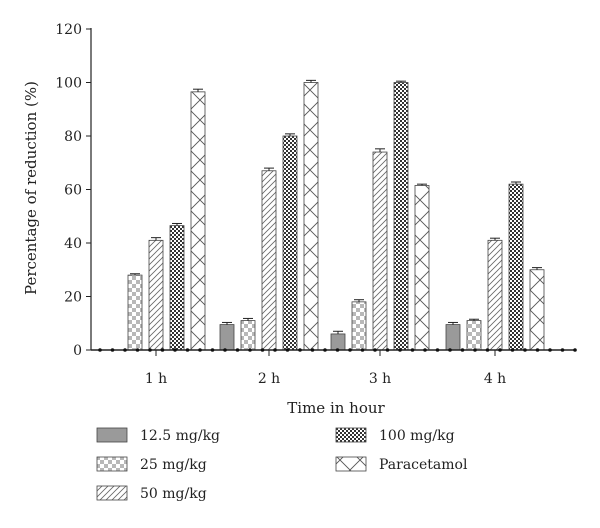  Describe the element at coordinates (73, 137) in the screenshot. I see `y-tick-label: 80` at that location.